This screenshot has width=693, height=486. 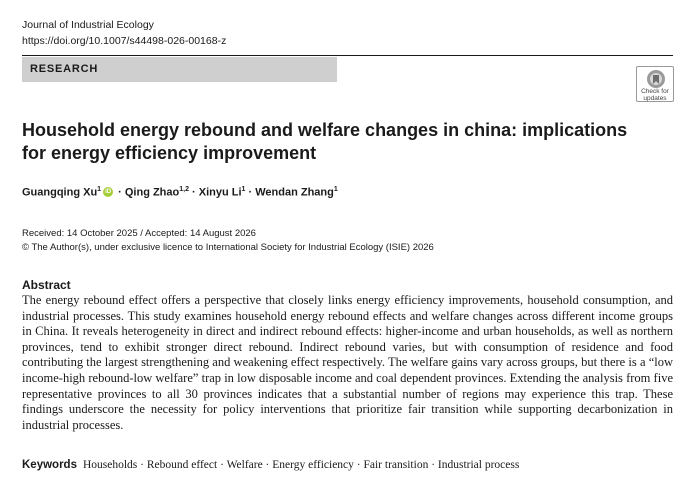 What do you see at coordinates (108, 191) in the screenshot?
I see `orcid-icon: iD` at bounding box center [108, 191].